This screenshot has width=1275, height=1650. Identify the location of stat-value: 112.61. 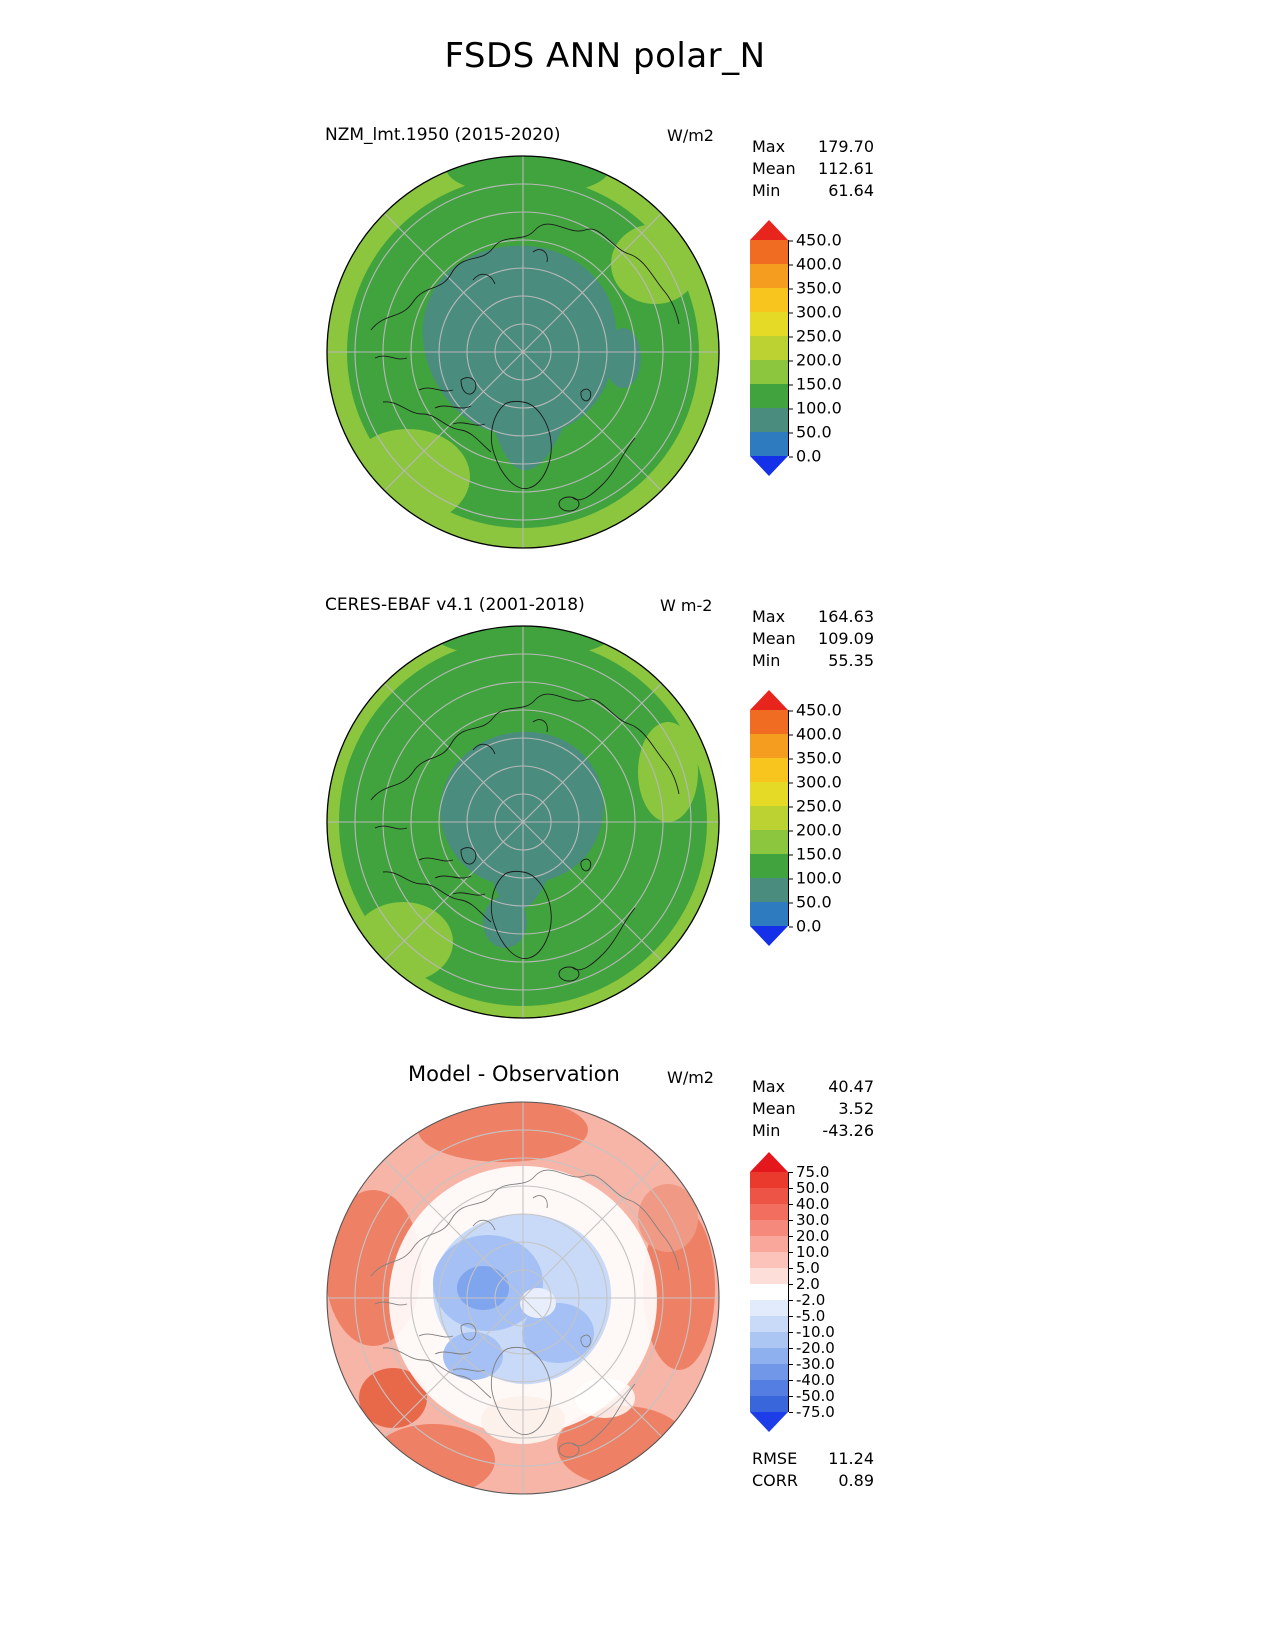
(846, 168).